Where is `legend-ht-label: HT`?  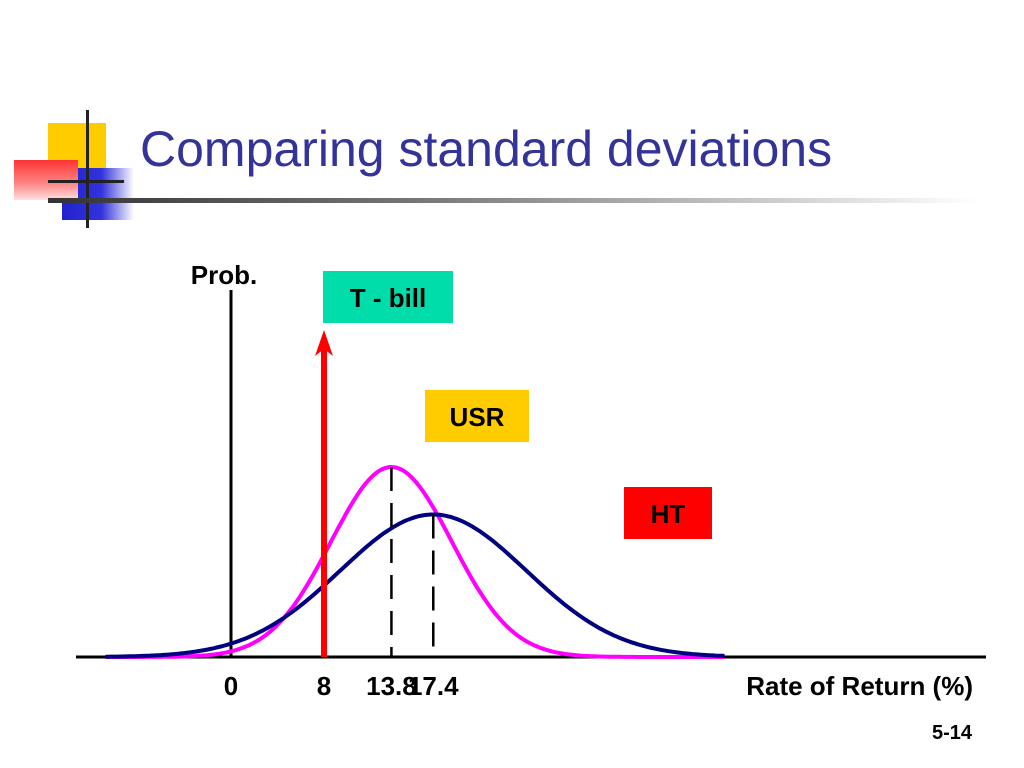
legend-ht-label: HT is located at coordinates (668, 514).